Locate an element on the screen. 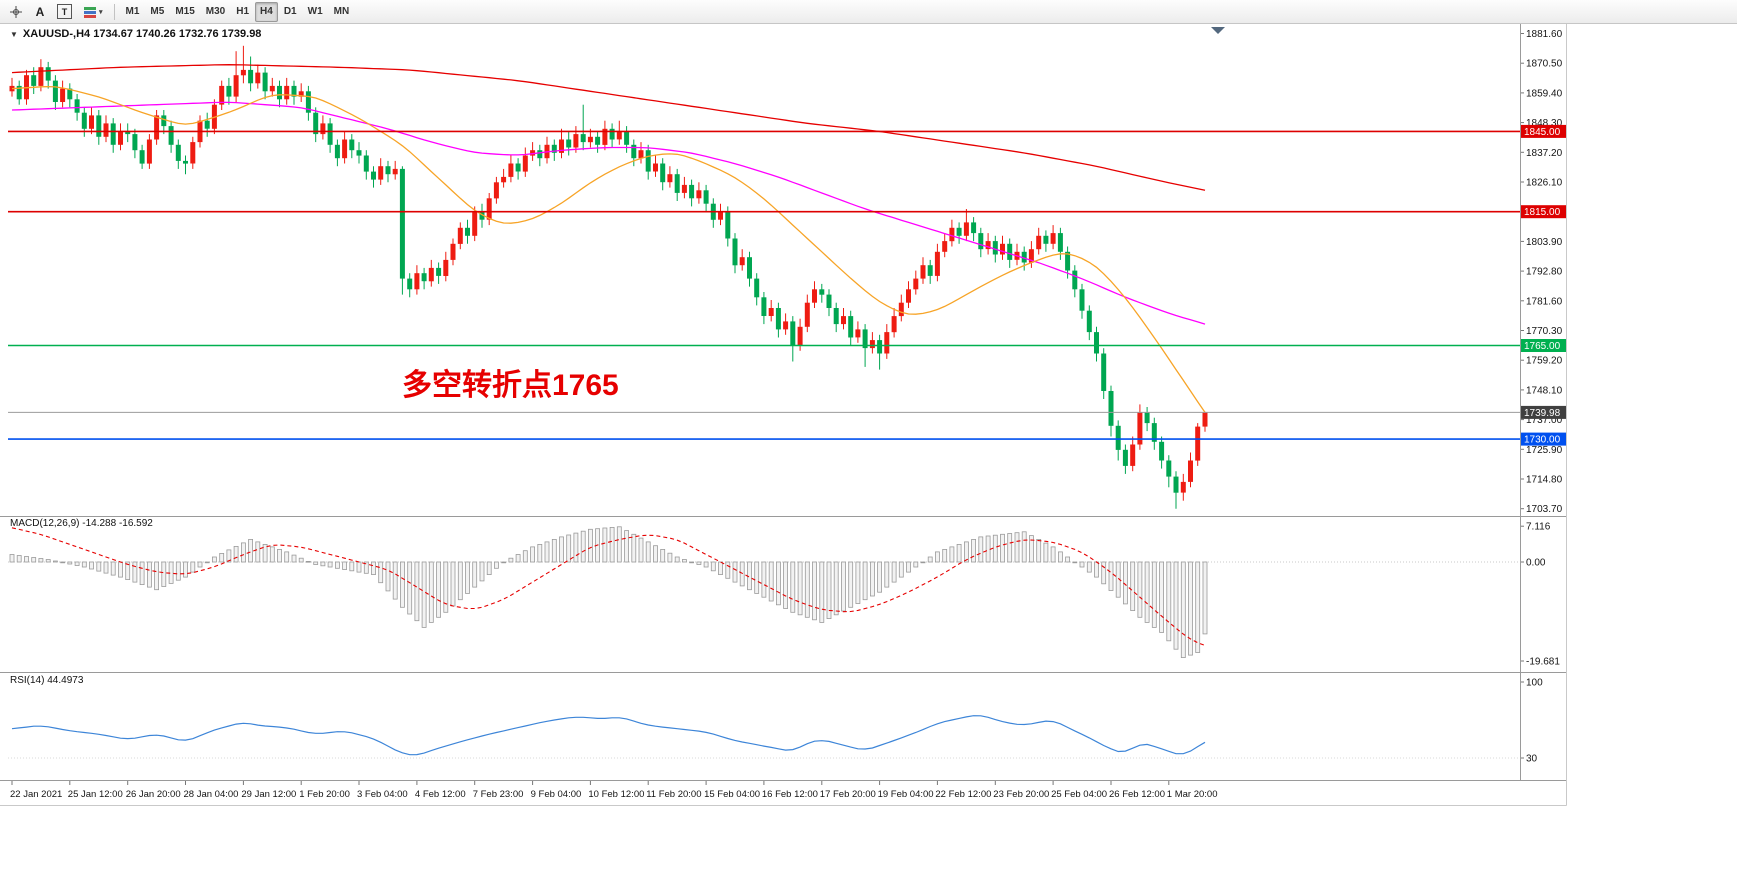 This screenshot has width=1737, height=893. time-axis-label: 7 Feb 23:00 is located at coordinates (498, 794).